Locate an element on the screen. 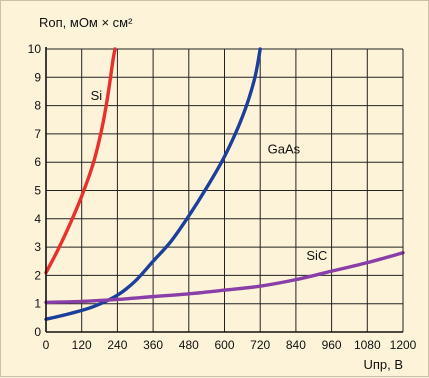 Image resolution: width=429 pixels, height=378 pixels. series-label: GaAs is located at coordinates (284, 149).